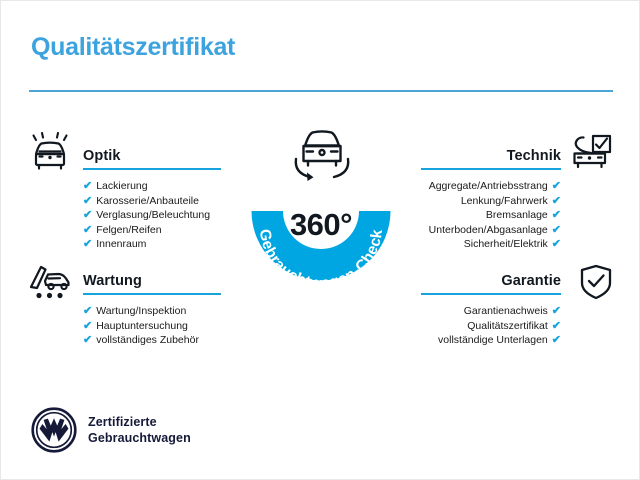 This screenshot has height=480, width=640. What do you see at coordinates (54, 430) in the screenshot?
I see `volkswagen-logo` at bounding box center [54, 430].